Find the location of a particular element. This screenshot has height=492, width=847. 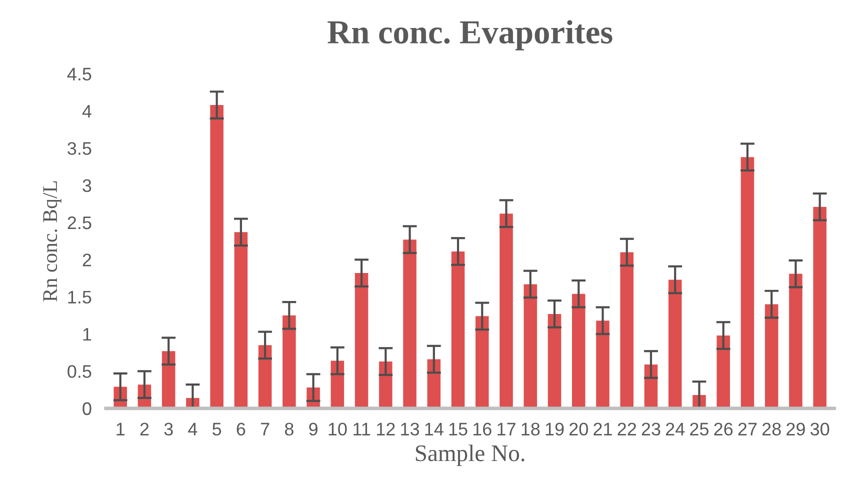

x-tick-label: 17 is located at coordinates (507, 429).